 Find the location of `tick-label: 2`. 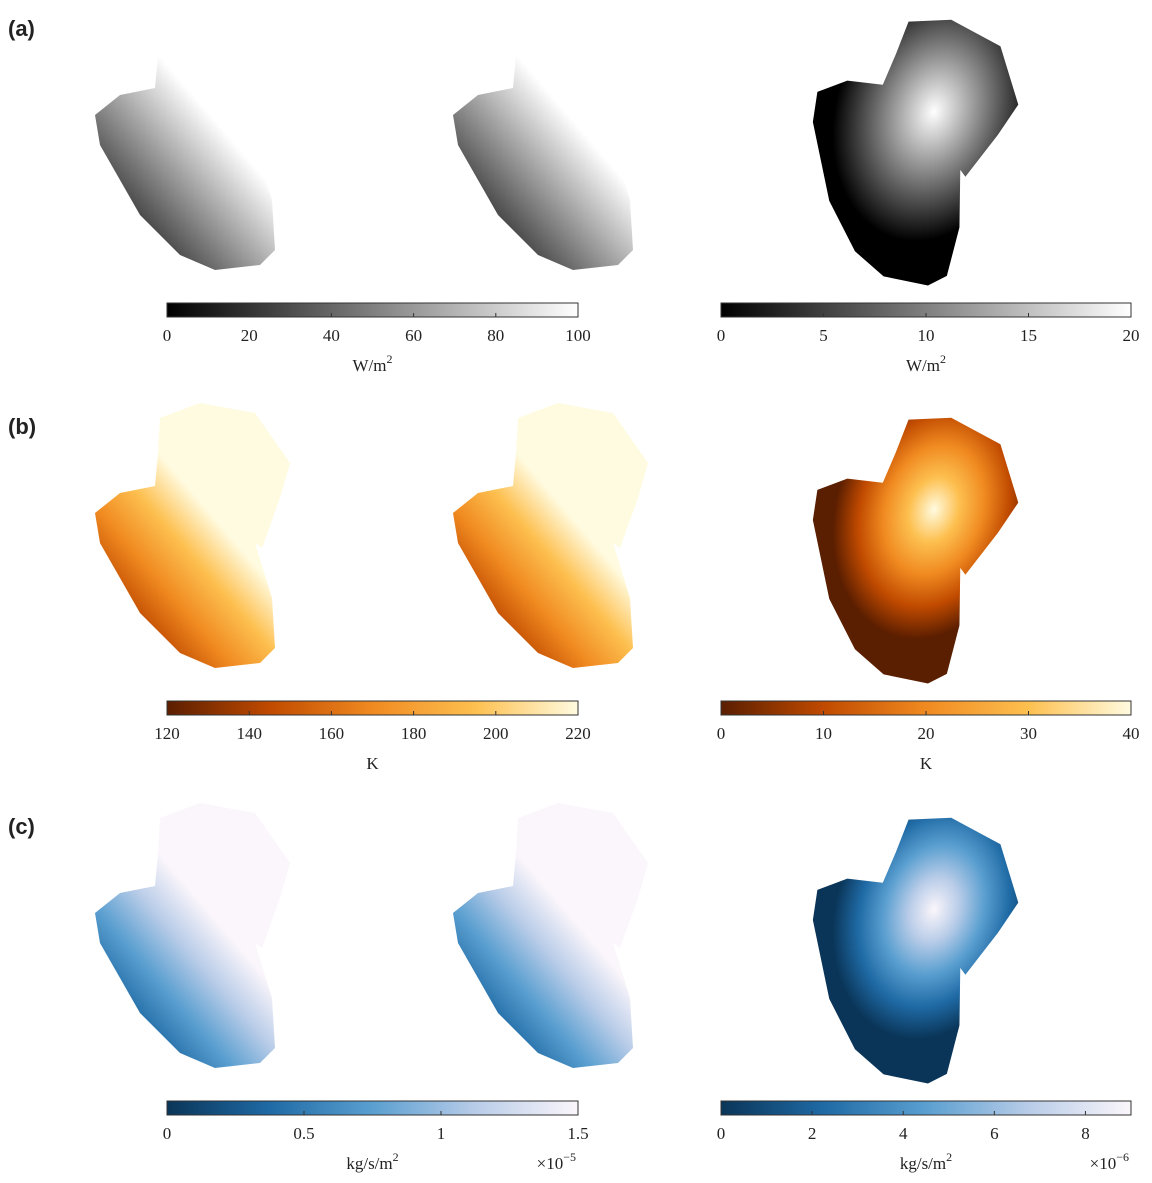

tick-label: 2 is located at coordinates (812, 1133).